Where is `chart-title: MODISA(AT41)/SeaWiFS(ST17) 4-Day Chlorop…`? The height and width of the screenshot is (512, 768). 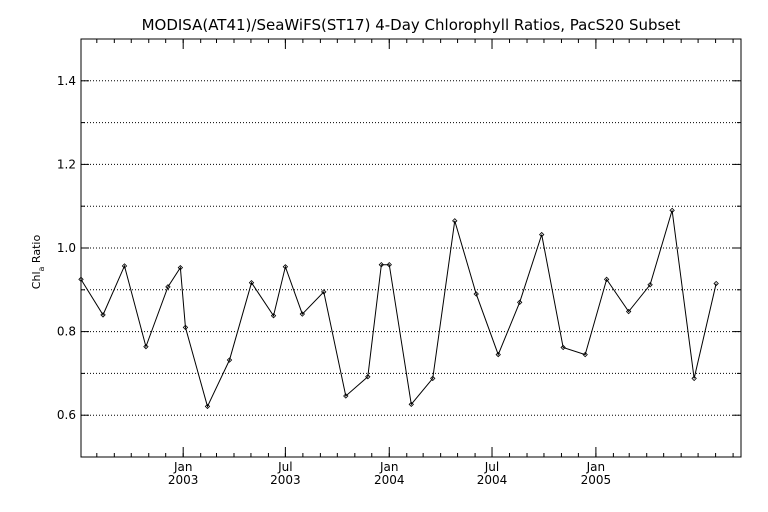 chart-title: MODISA(AT41)/SeaWiFS(ST17) 4-Day Chlorop… is located at coordinates (411, 25).